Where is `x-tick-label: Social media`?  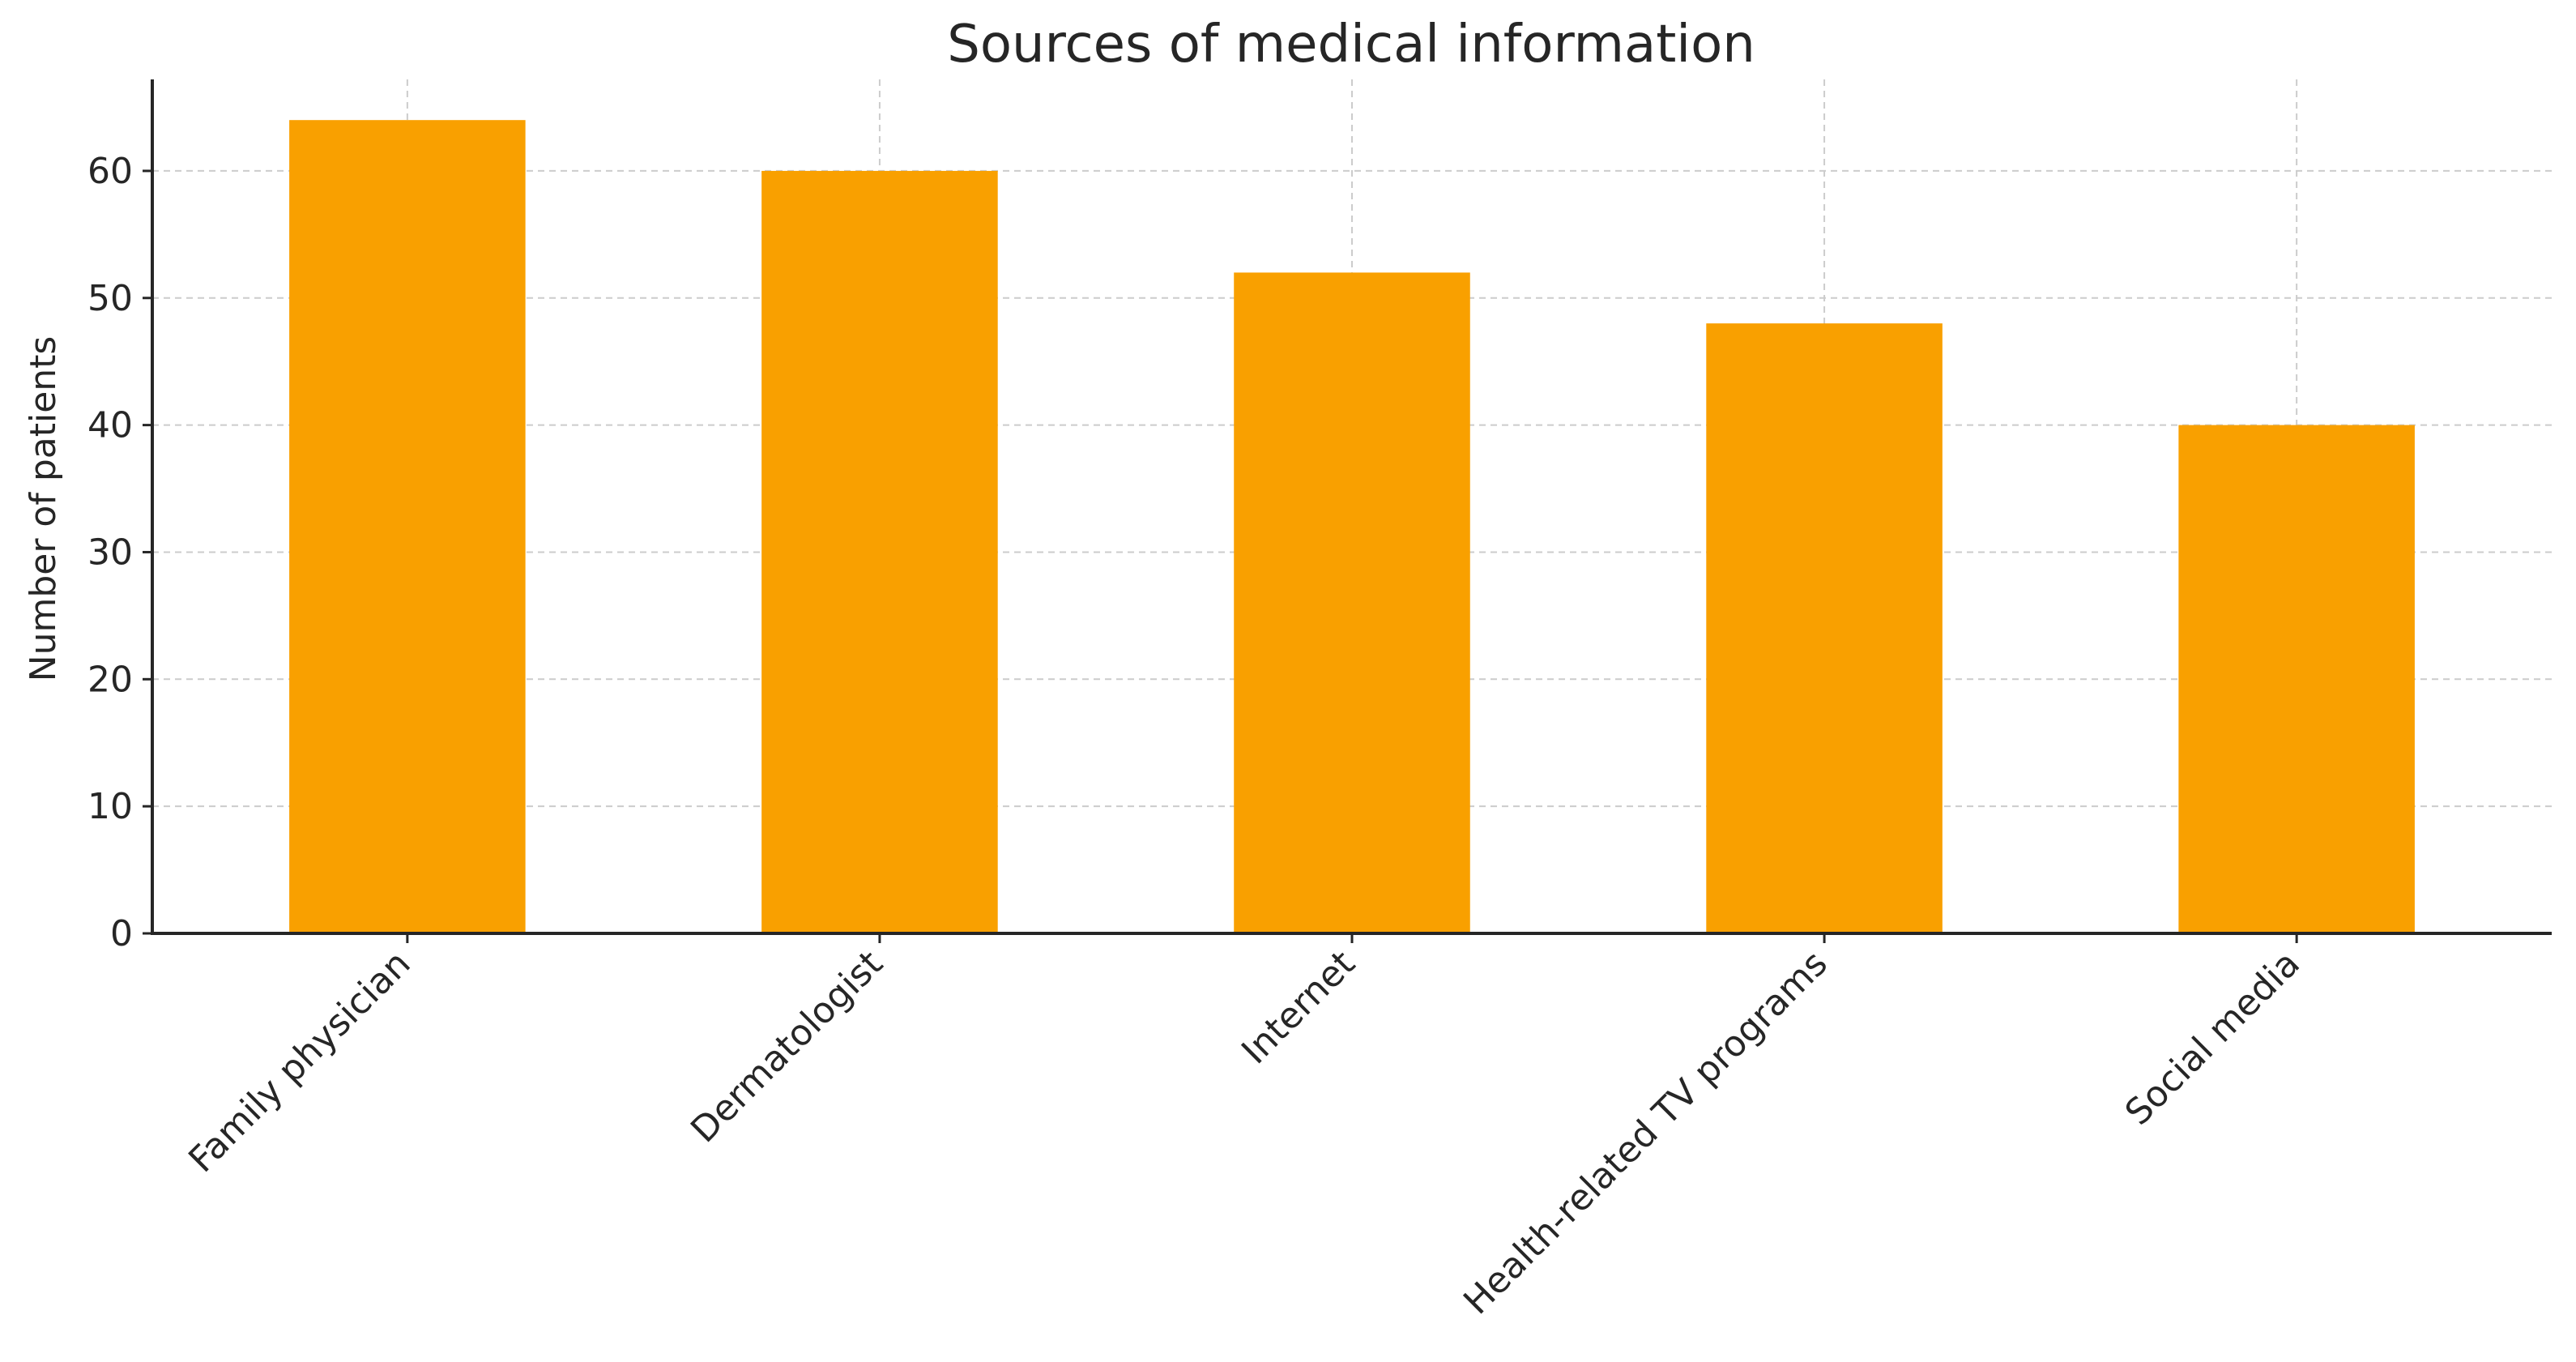
x-tick-label: Social media is located at coordinates (2213, 1038).